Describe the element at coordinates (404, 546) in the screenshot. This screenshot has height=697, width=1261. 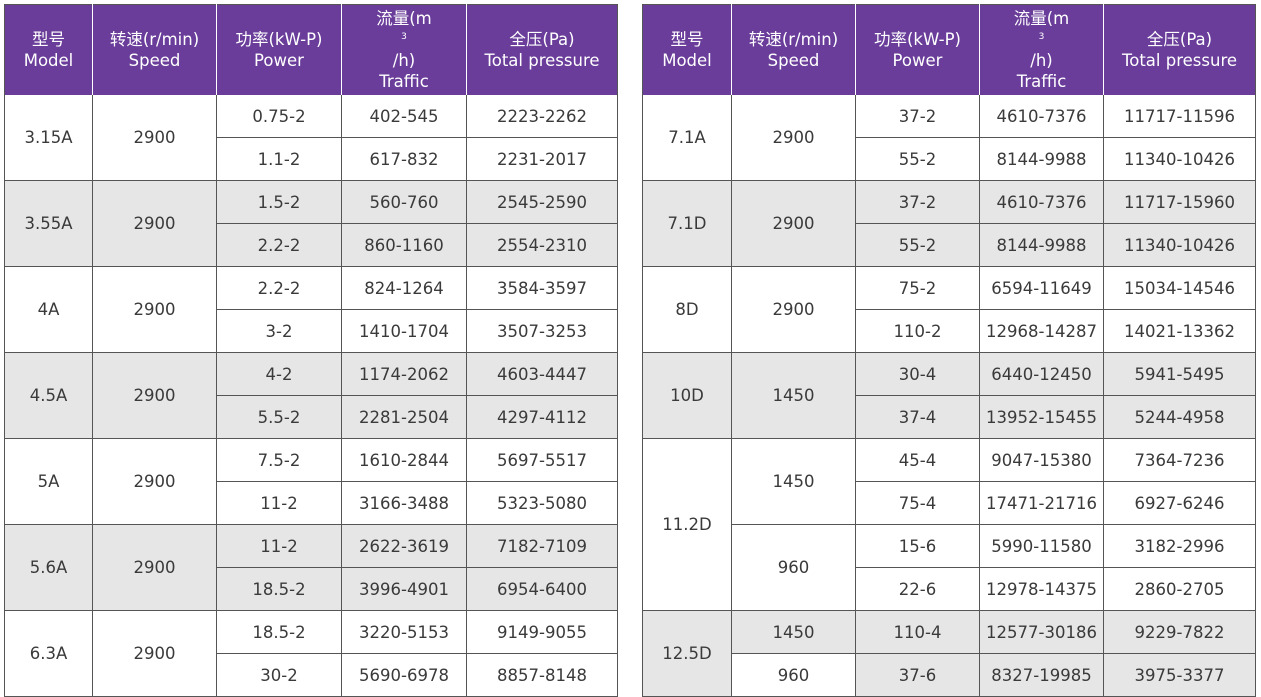
I see `traffic-cell: 2622-3619` at that location.